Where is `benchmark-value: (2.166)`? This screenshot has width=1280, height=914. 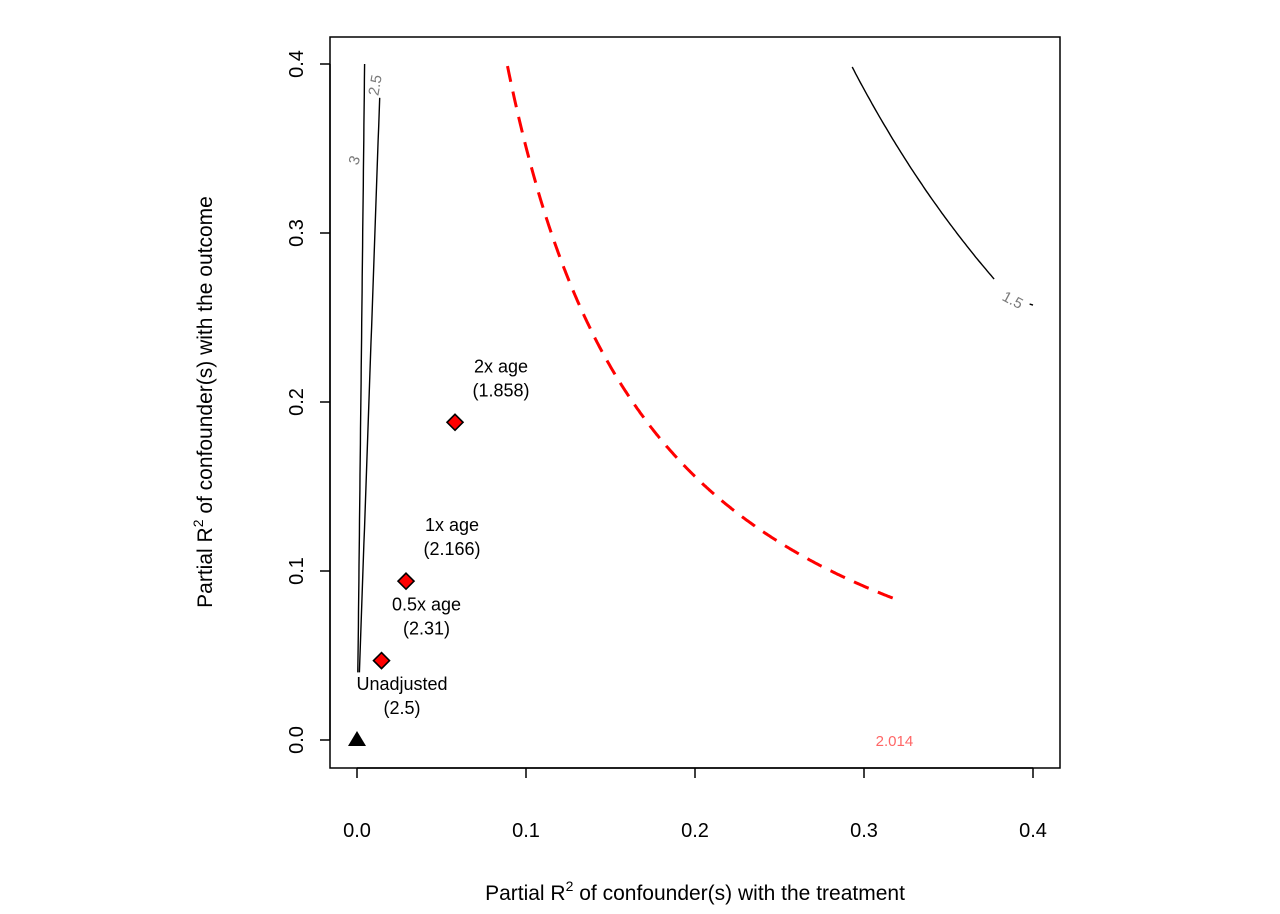
benchmark-value: (2.166) is located at coordinates (451, 549).